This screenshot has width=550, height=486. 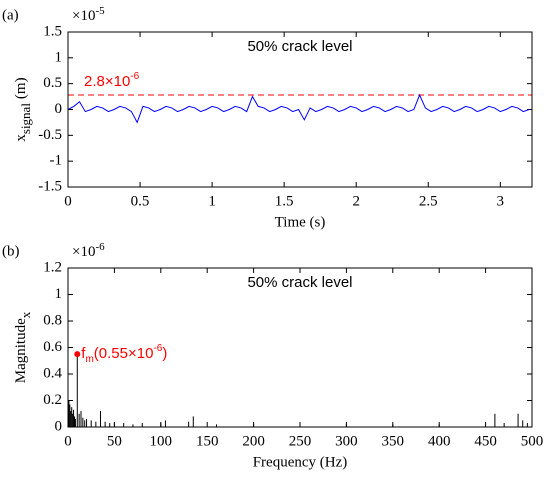 I want to click on peak-marker, so click(x=77, y=354).